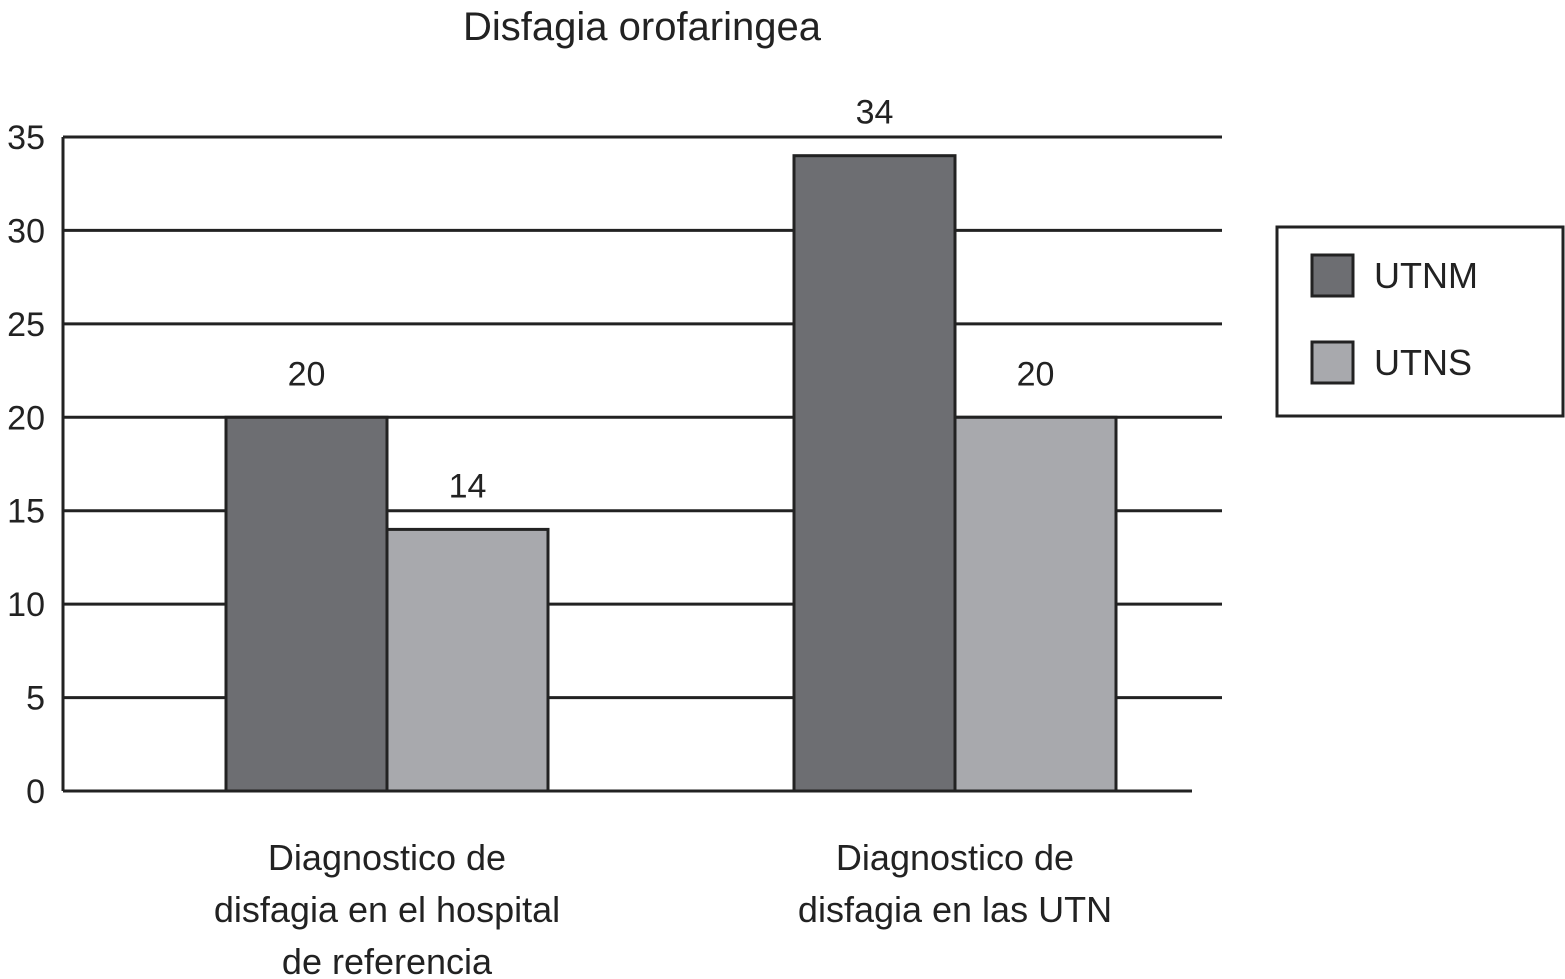 The image size is (1565, 979). I want to click on y-tick-label-10: 10, so click(26, 605).